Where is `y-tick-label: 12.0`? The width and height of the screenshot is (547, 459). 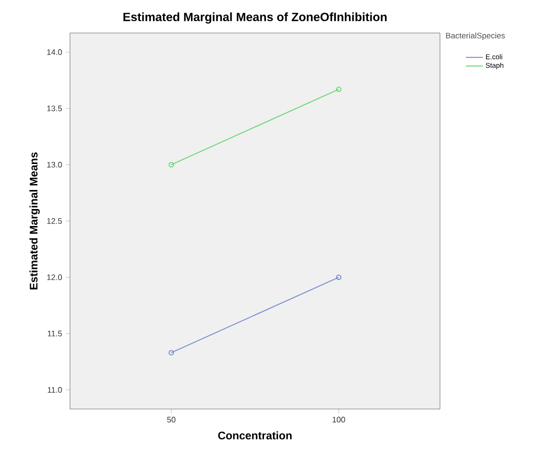
y-tick-label: 12.0 is located at coordinates (54, 277).